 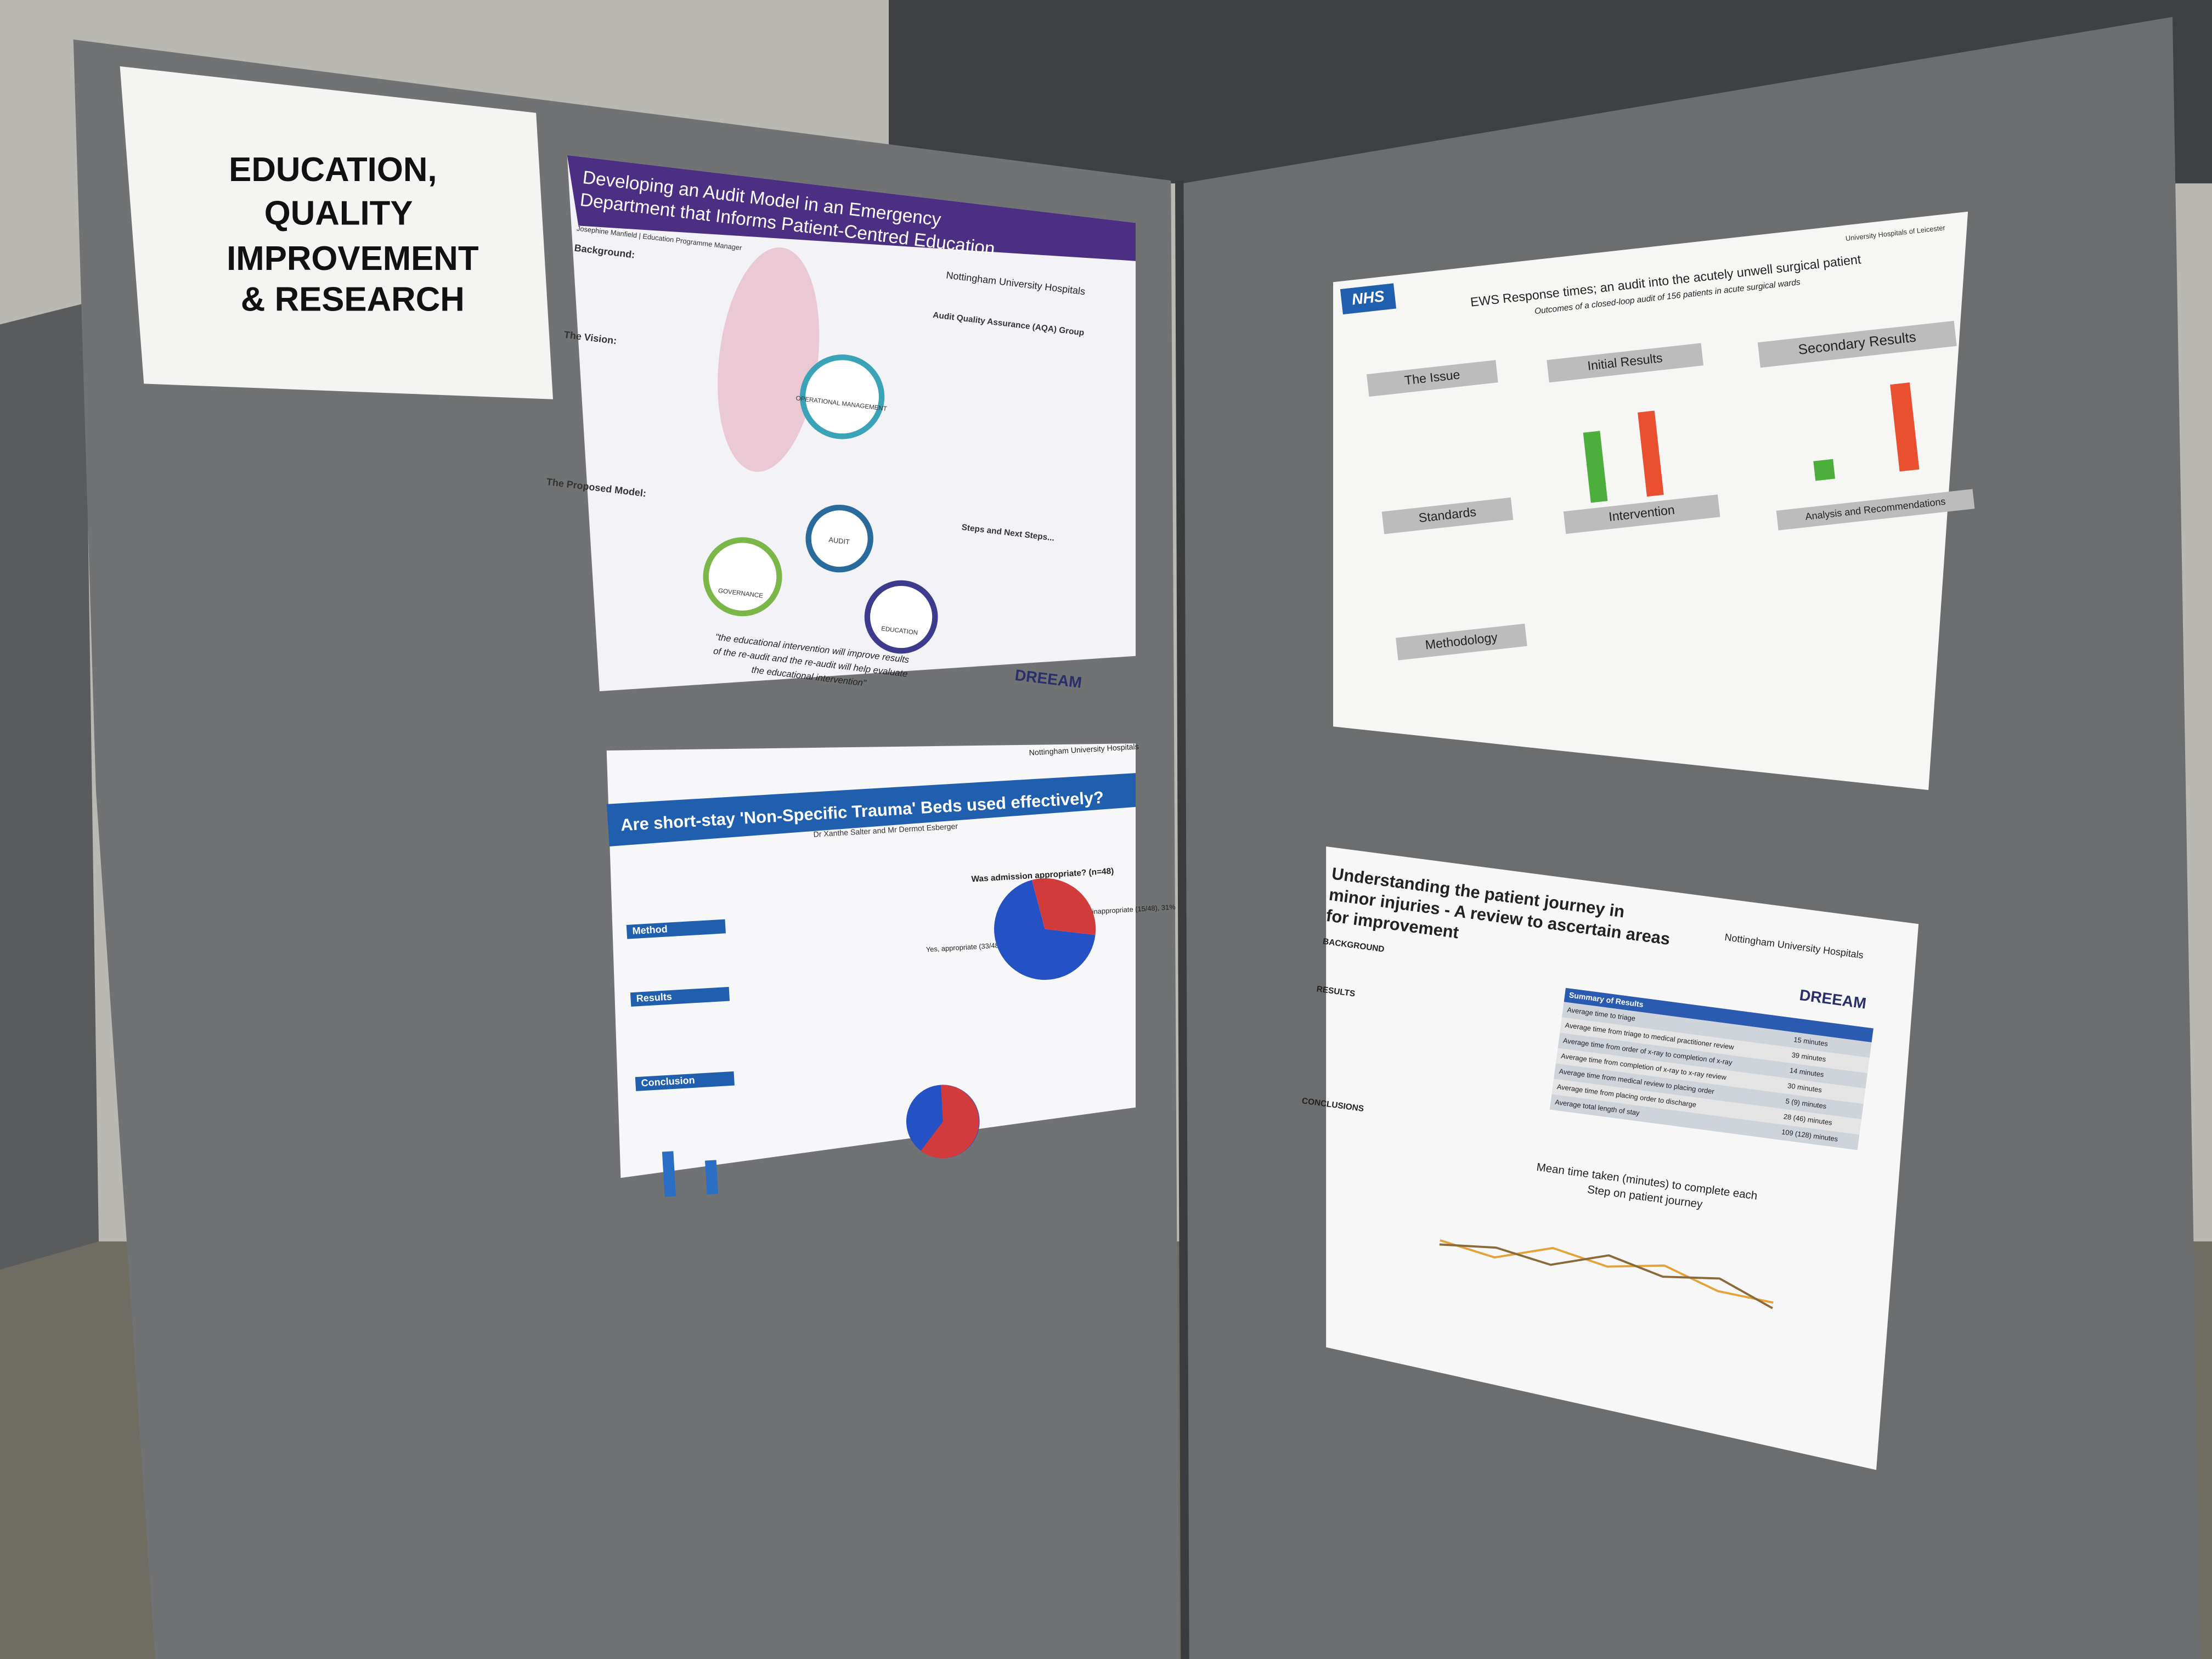 What do you see at coordinates (769, 359) in the screenshot?
I see `decoration` at bounding box center [769, 359].